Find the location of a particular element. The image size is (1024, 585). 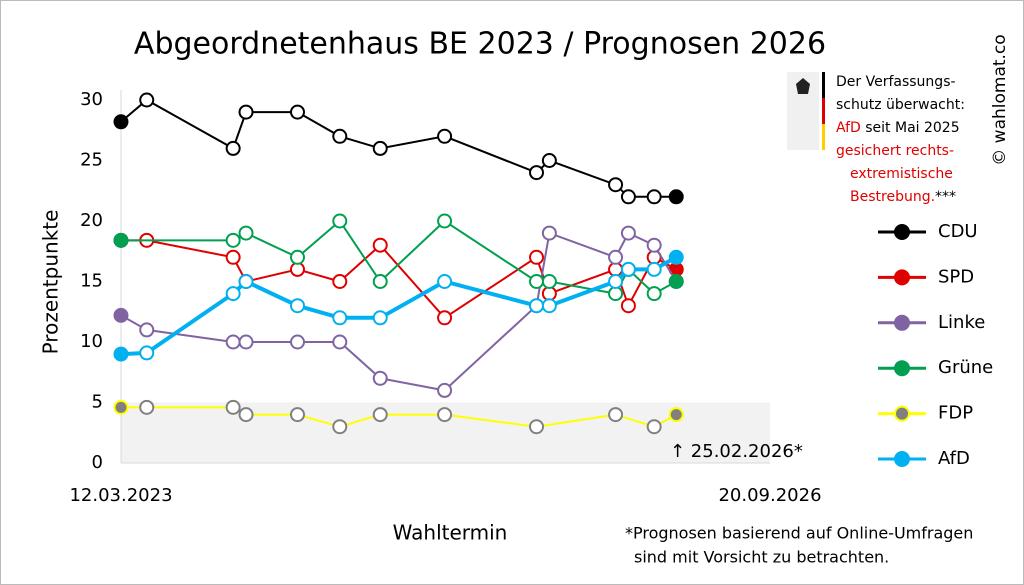

note-line: extremistische is located at coordinates (901, 174).